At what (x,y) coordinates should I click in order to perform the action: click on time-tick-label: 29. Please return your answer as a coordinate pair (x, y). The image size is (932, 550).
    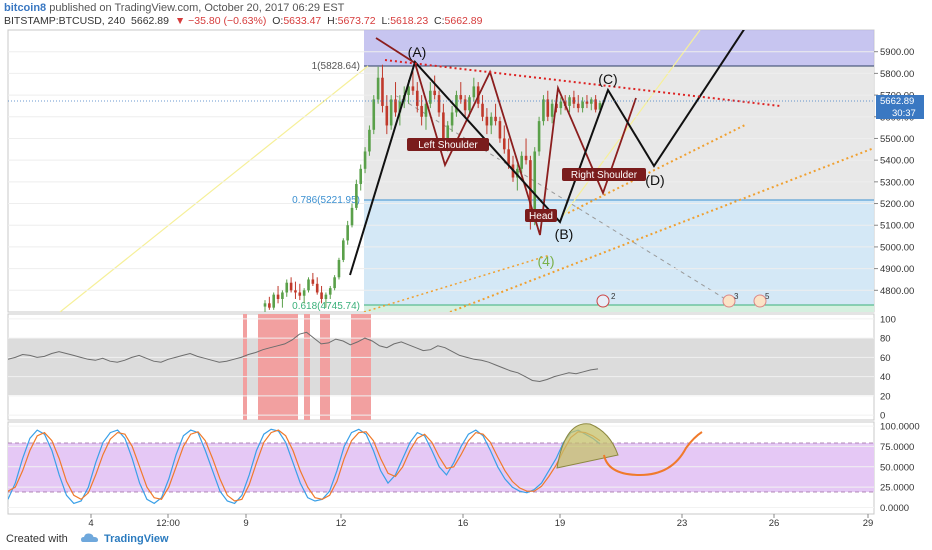
    Looking at the image, I should click on (868, 523).